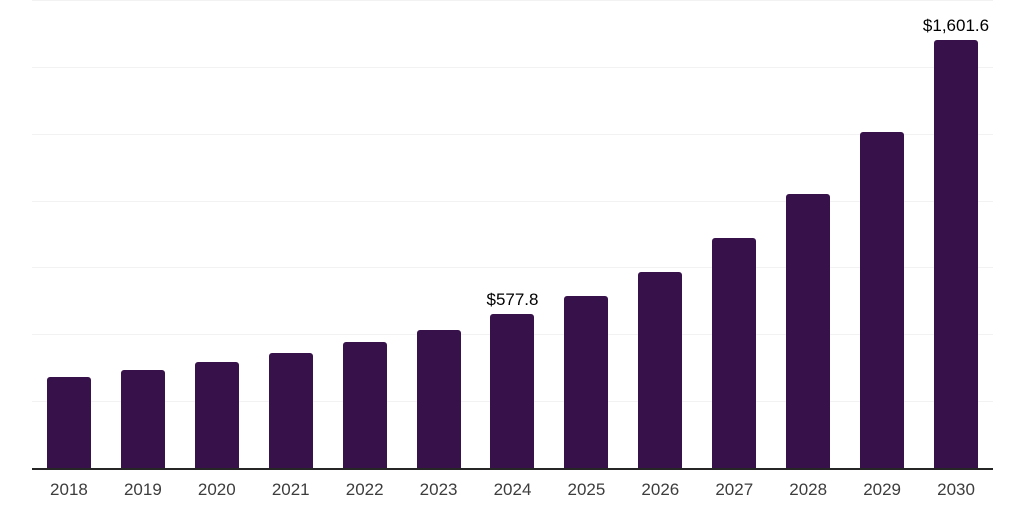 This screenshot has width=1024, height=512. What do you see at coordinates (734, 353) in the screenshot?
I see `bar-2027` at bounding box center [734, 353].